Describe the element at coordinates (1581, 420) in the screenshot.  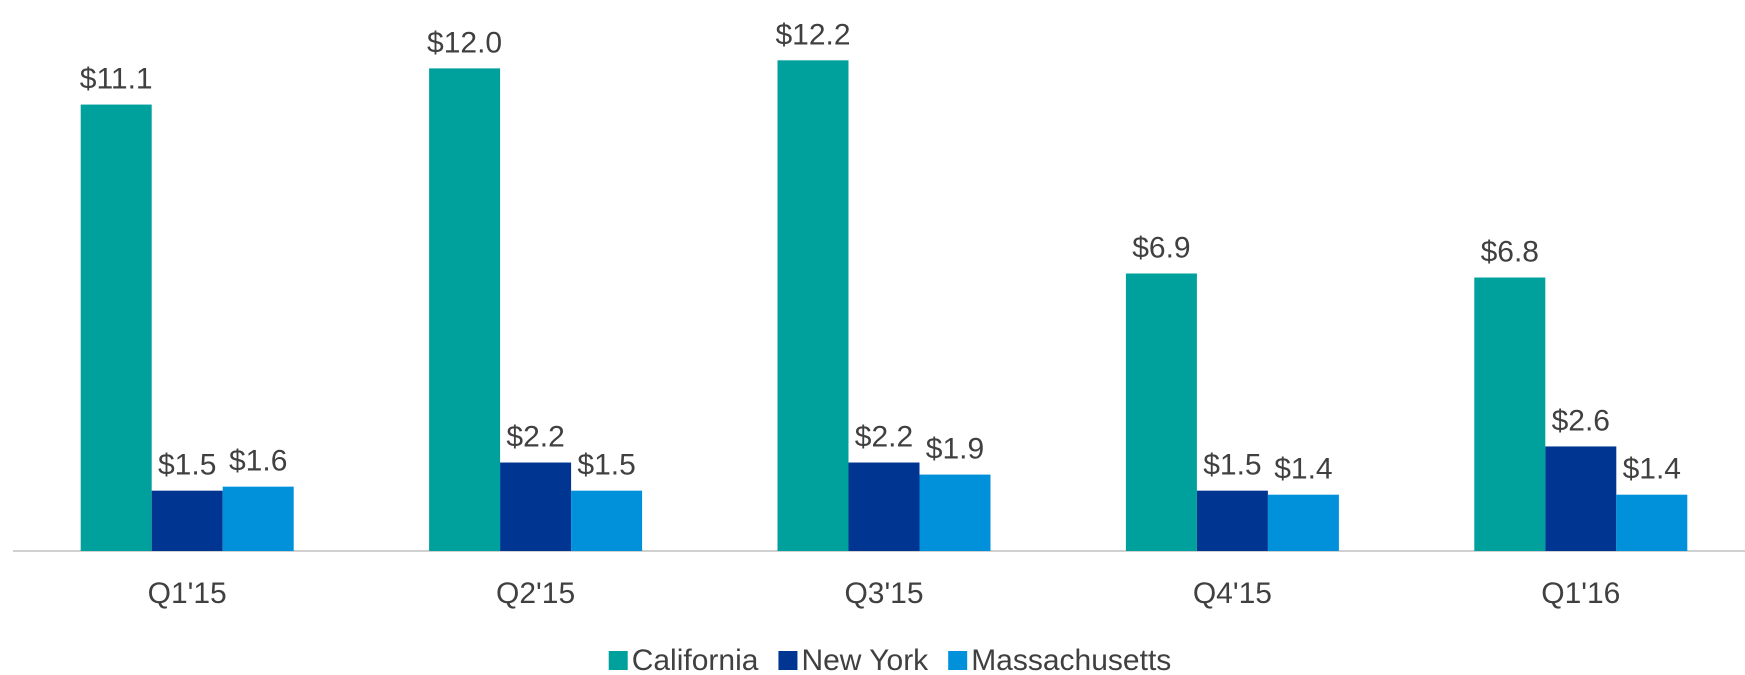
I see `value-label: $2.6` at that location.